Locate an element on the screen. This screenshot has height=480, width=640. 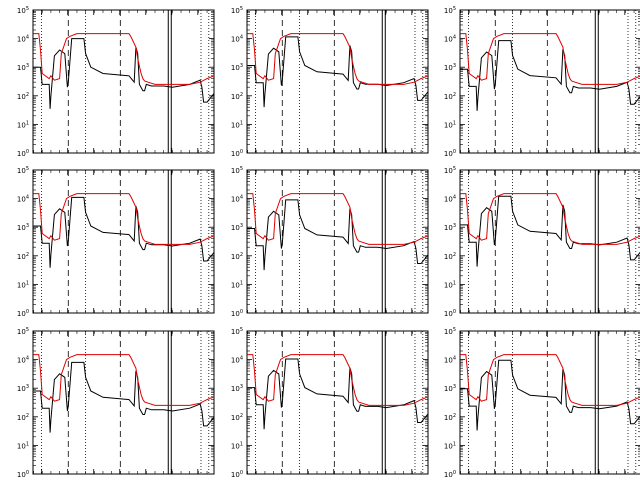
panel-det-3: 100 101 102 103 104 105 is located at coordinates (542, 82).